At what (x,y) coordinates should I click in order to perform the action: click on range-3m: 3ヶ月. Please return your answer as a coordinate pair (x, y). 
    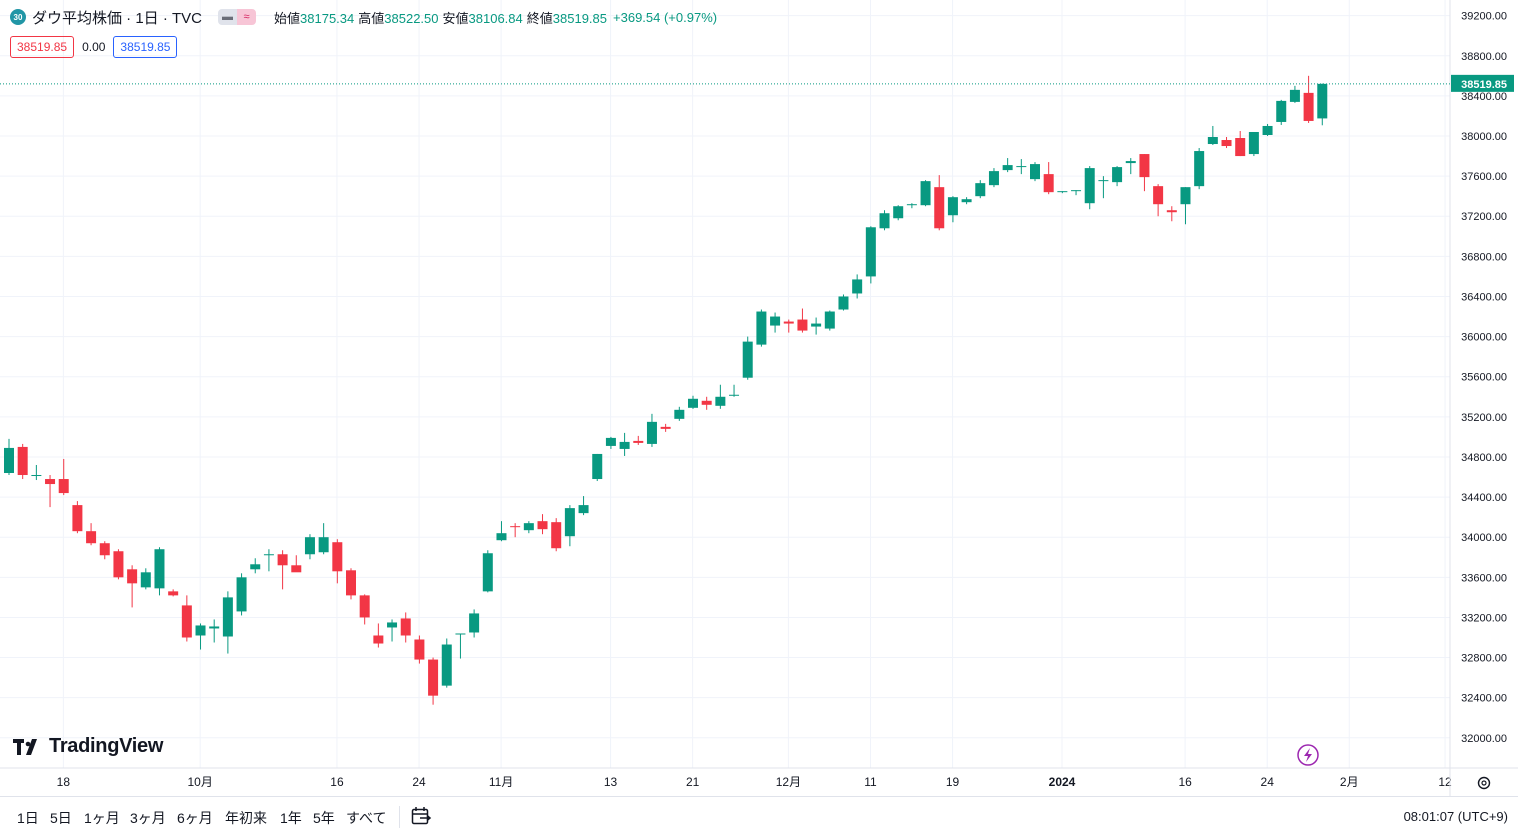
    Looking at the image, I should click on (148, 818).